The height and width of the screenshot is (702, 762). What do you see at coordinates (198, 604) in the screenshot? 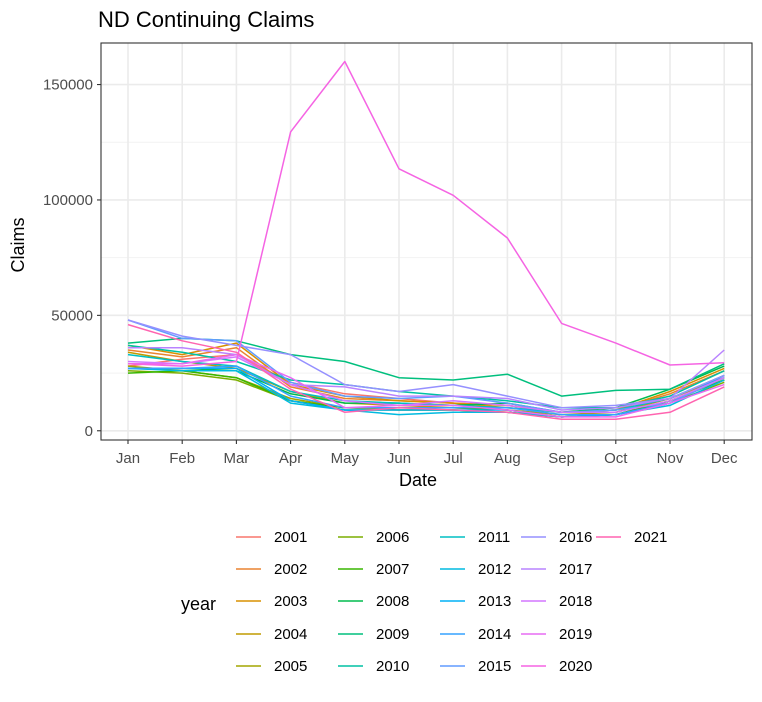
I see `legend-title: year` at bounding box center [198, 604].